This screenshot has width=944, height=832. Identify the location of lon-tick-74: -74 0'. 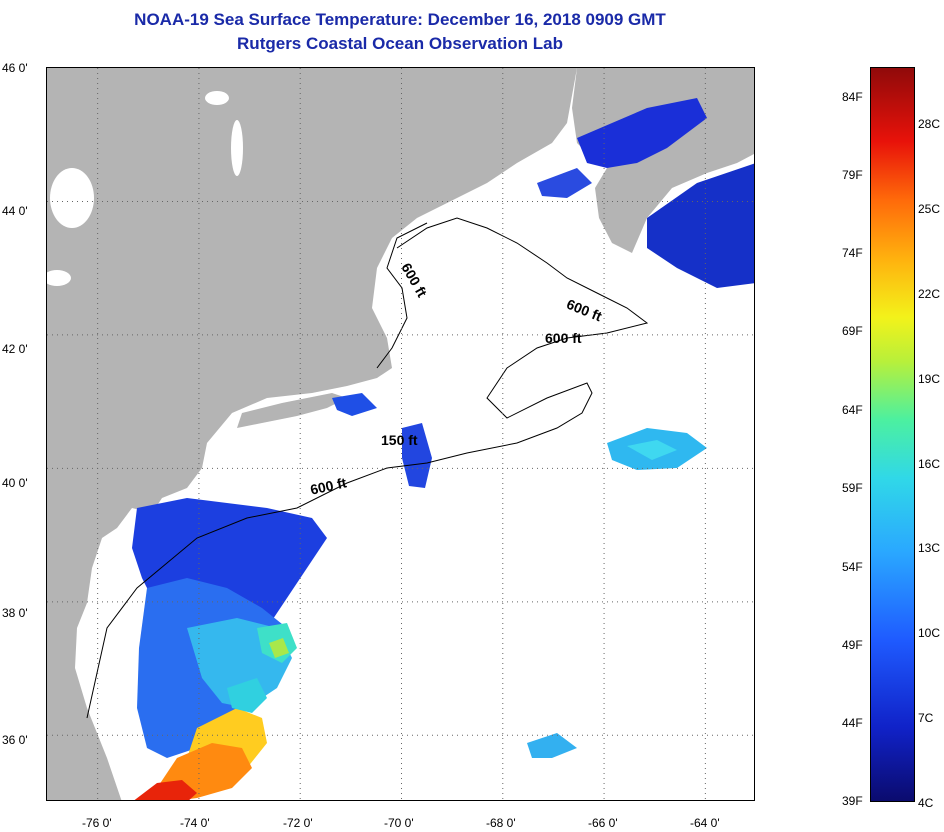
(195, 823).